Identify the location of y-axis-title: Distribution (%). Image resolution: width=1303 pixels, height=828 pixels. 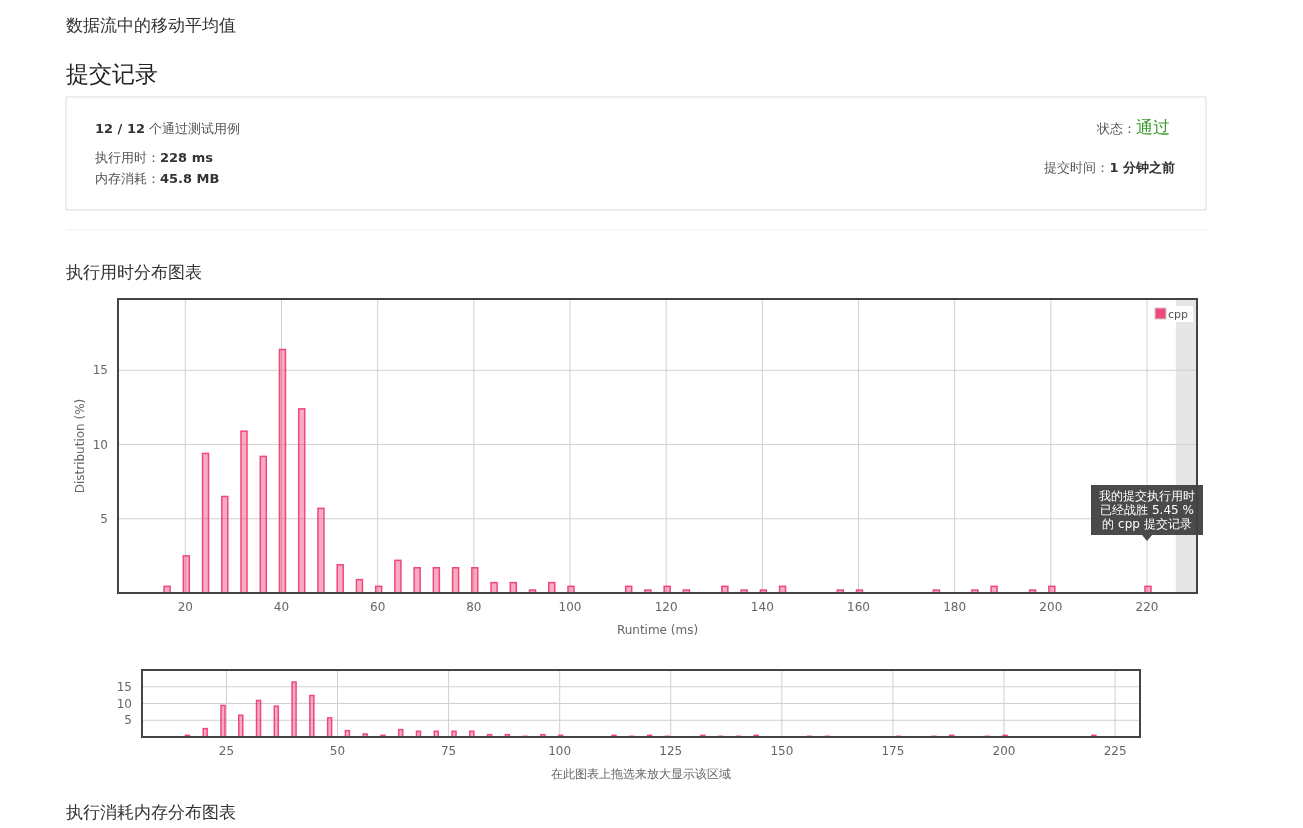
(80, 446).